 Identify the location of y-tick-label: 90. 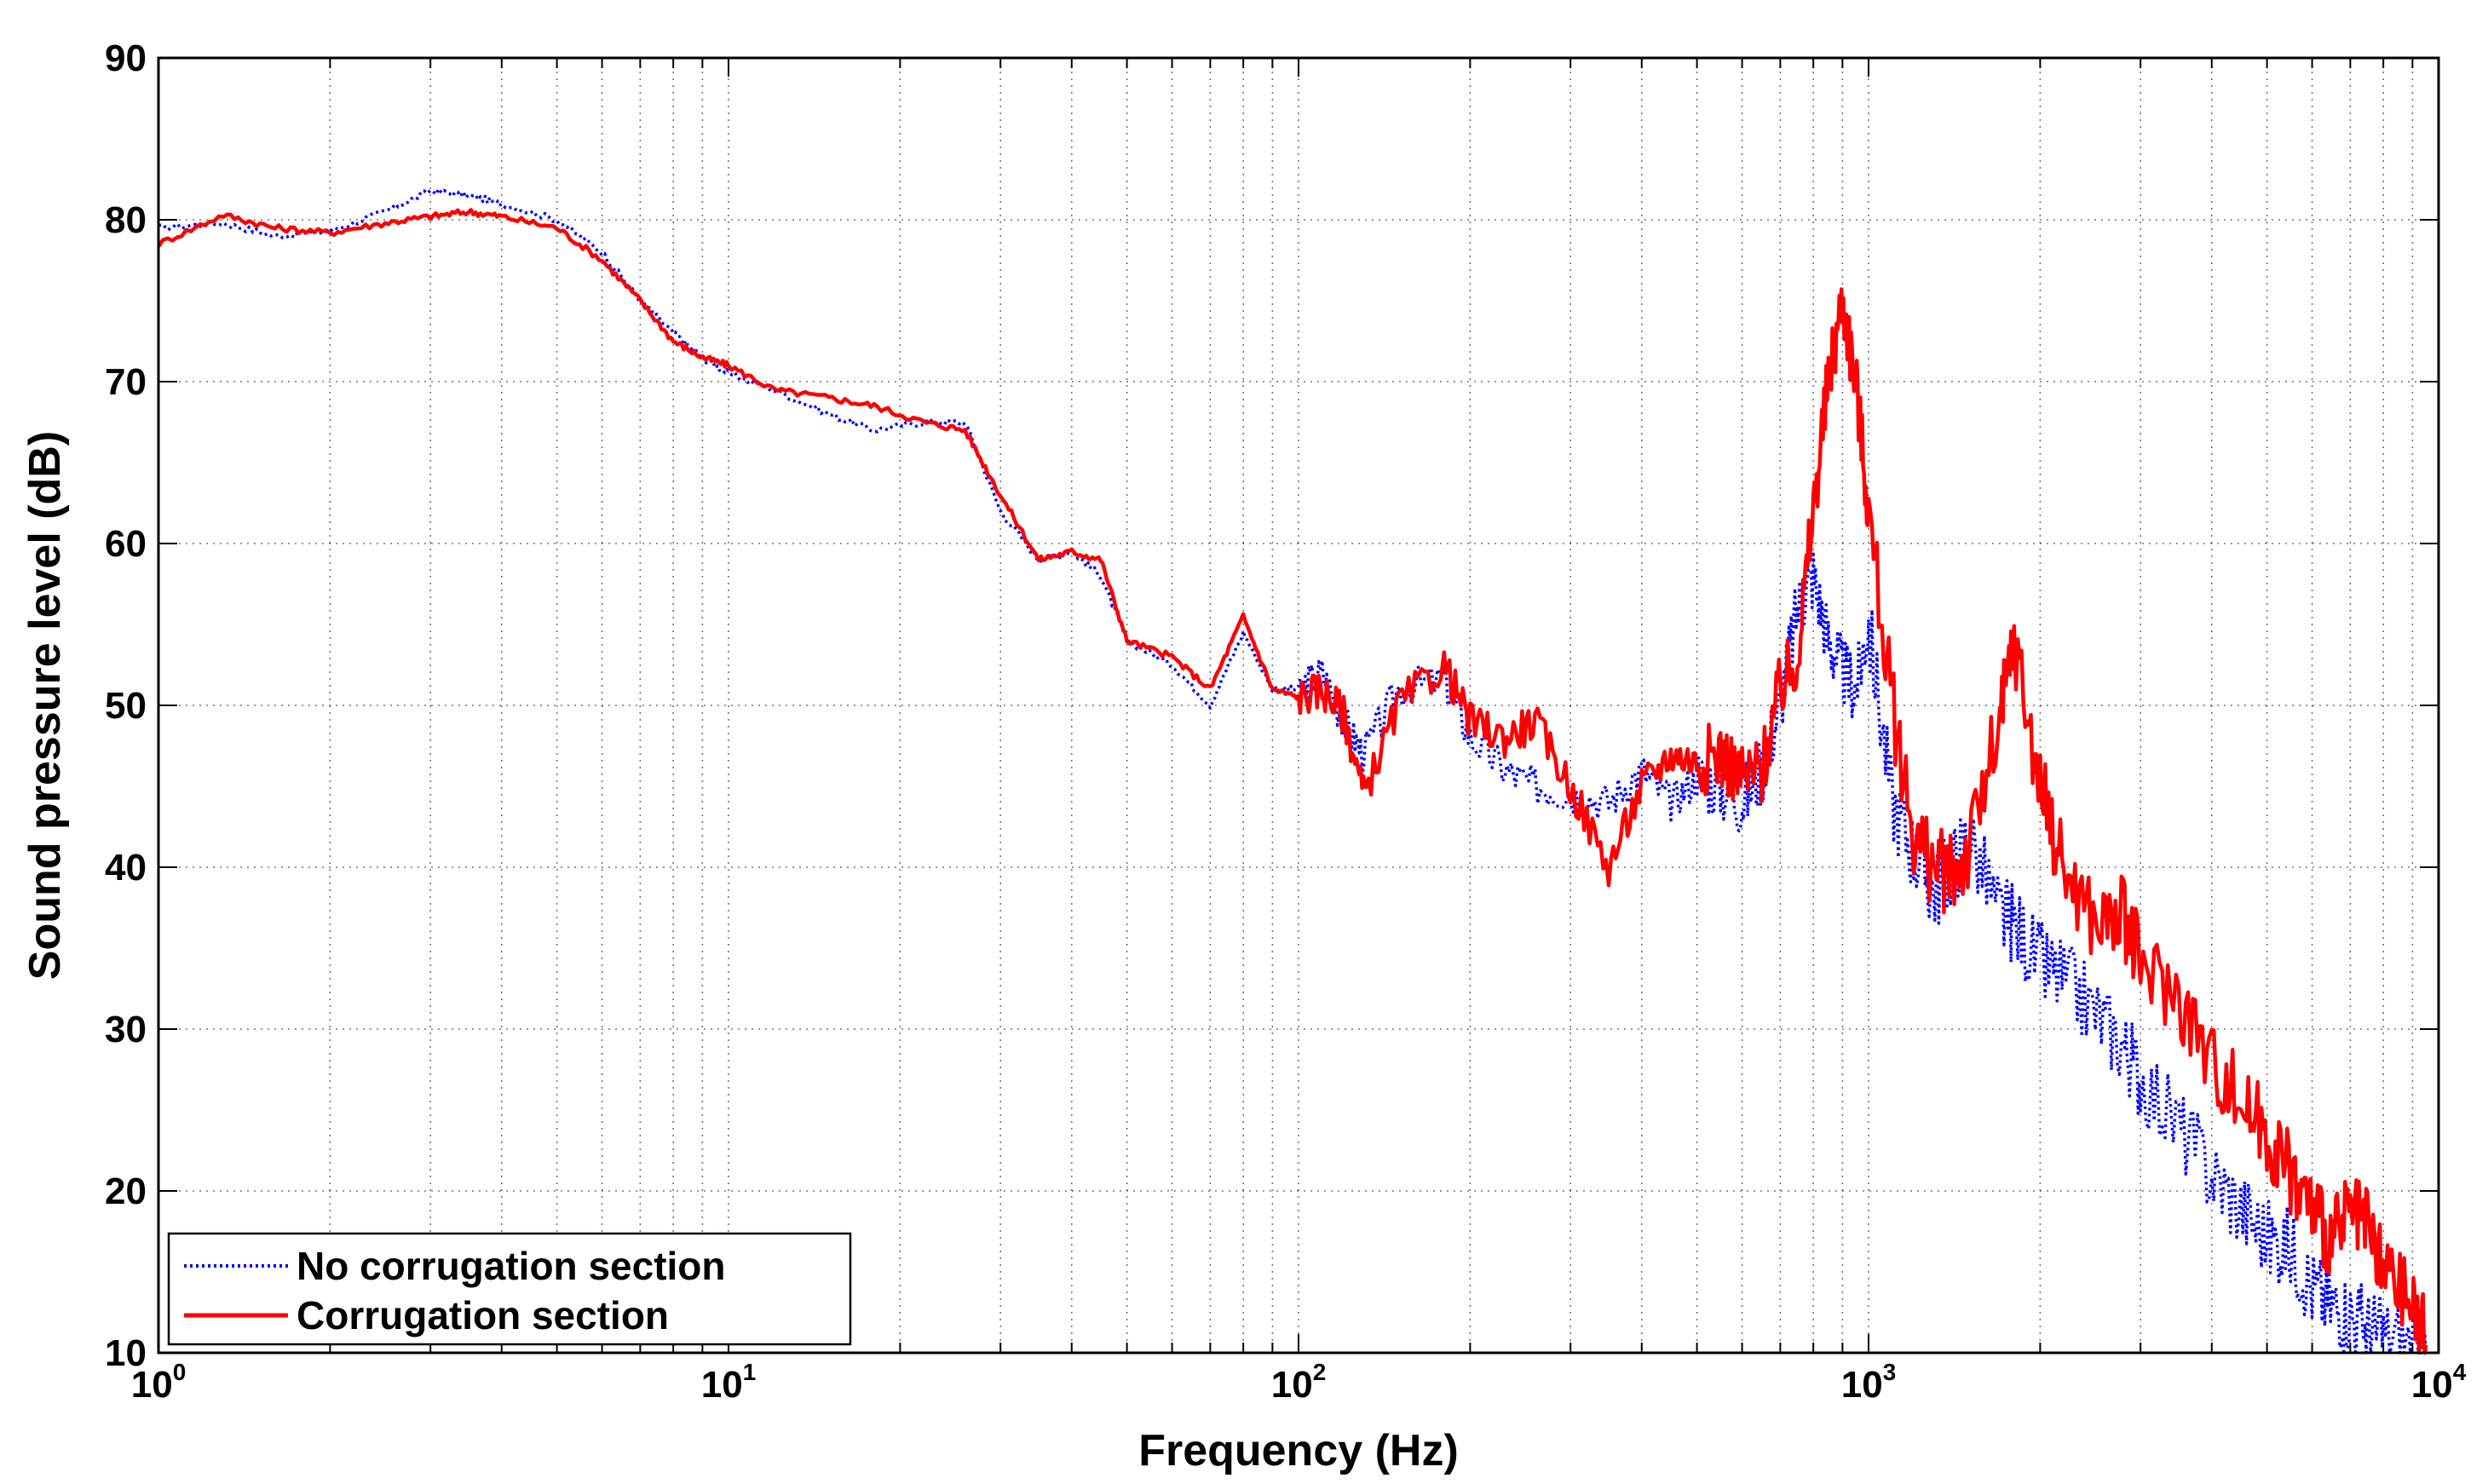
(126, 58).